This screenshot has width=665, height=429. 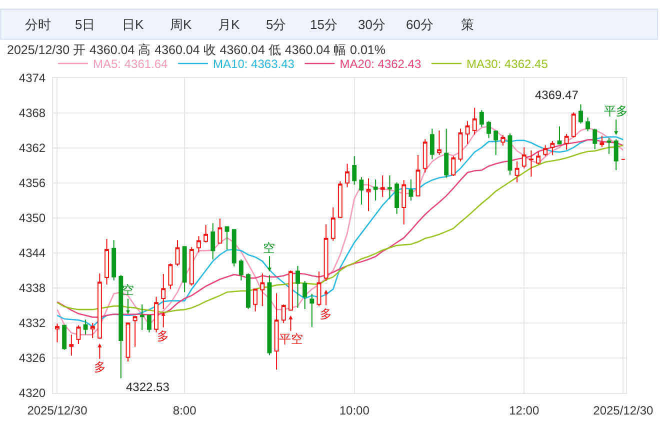 What do you see at coordinates (148, 387) in the screenshot?
I see `annotation: 4322.53` at bounding box center [148, 387].